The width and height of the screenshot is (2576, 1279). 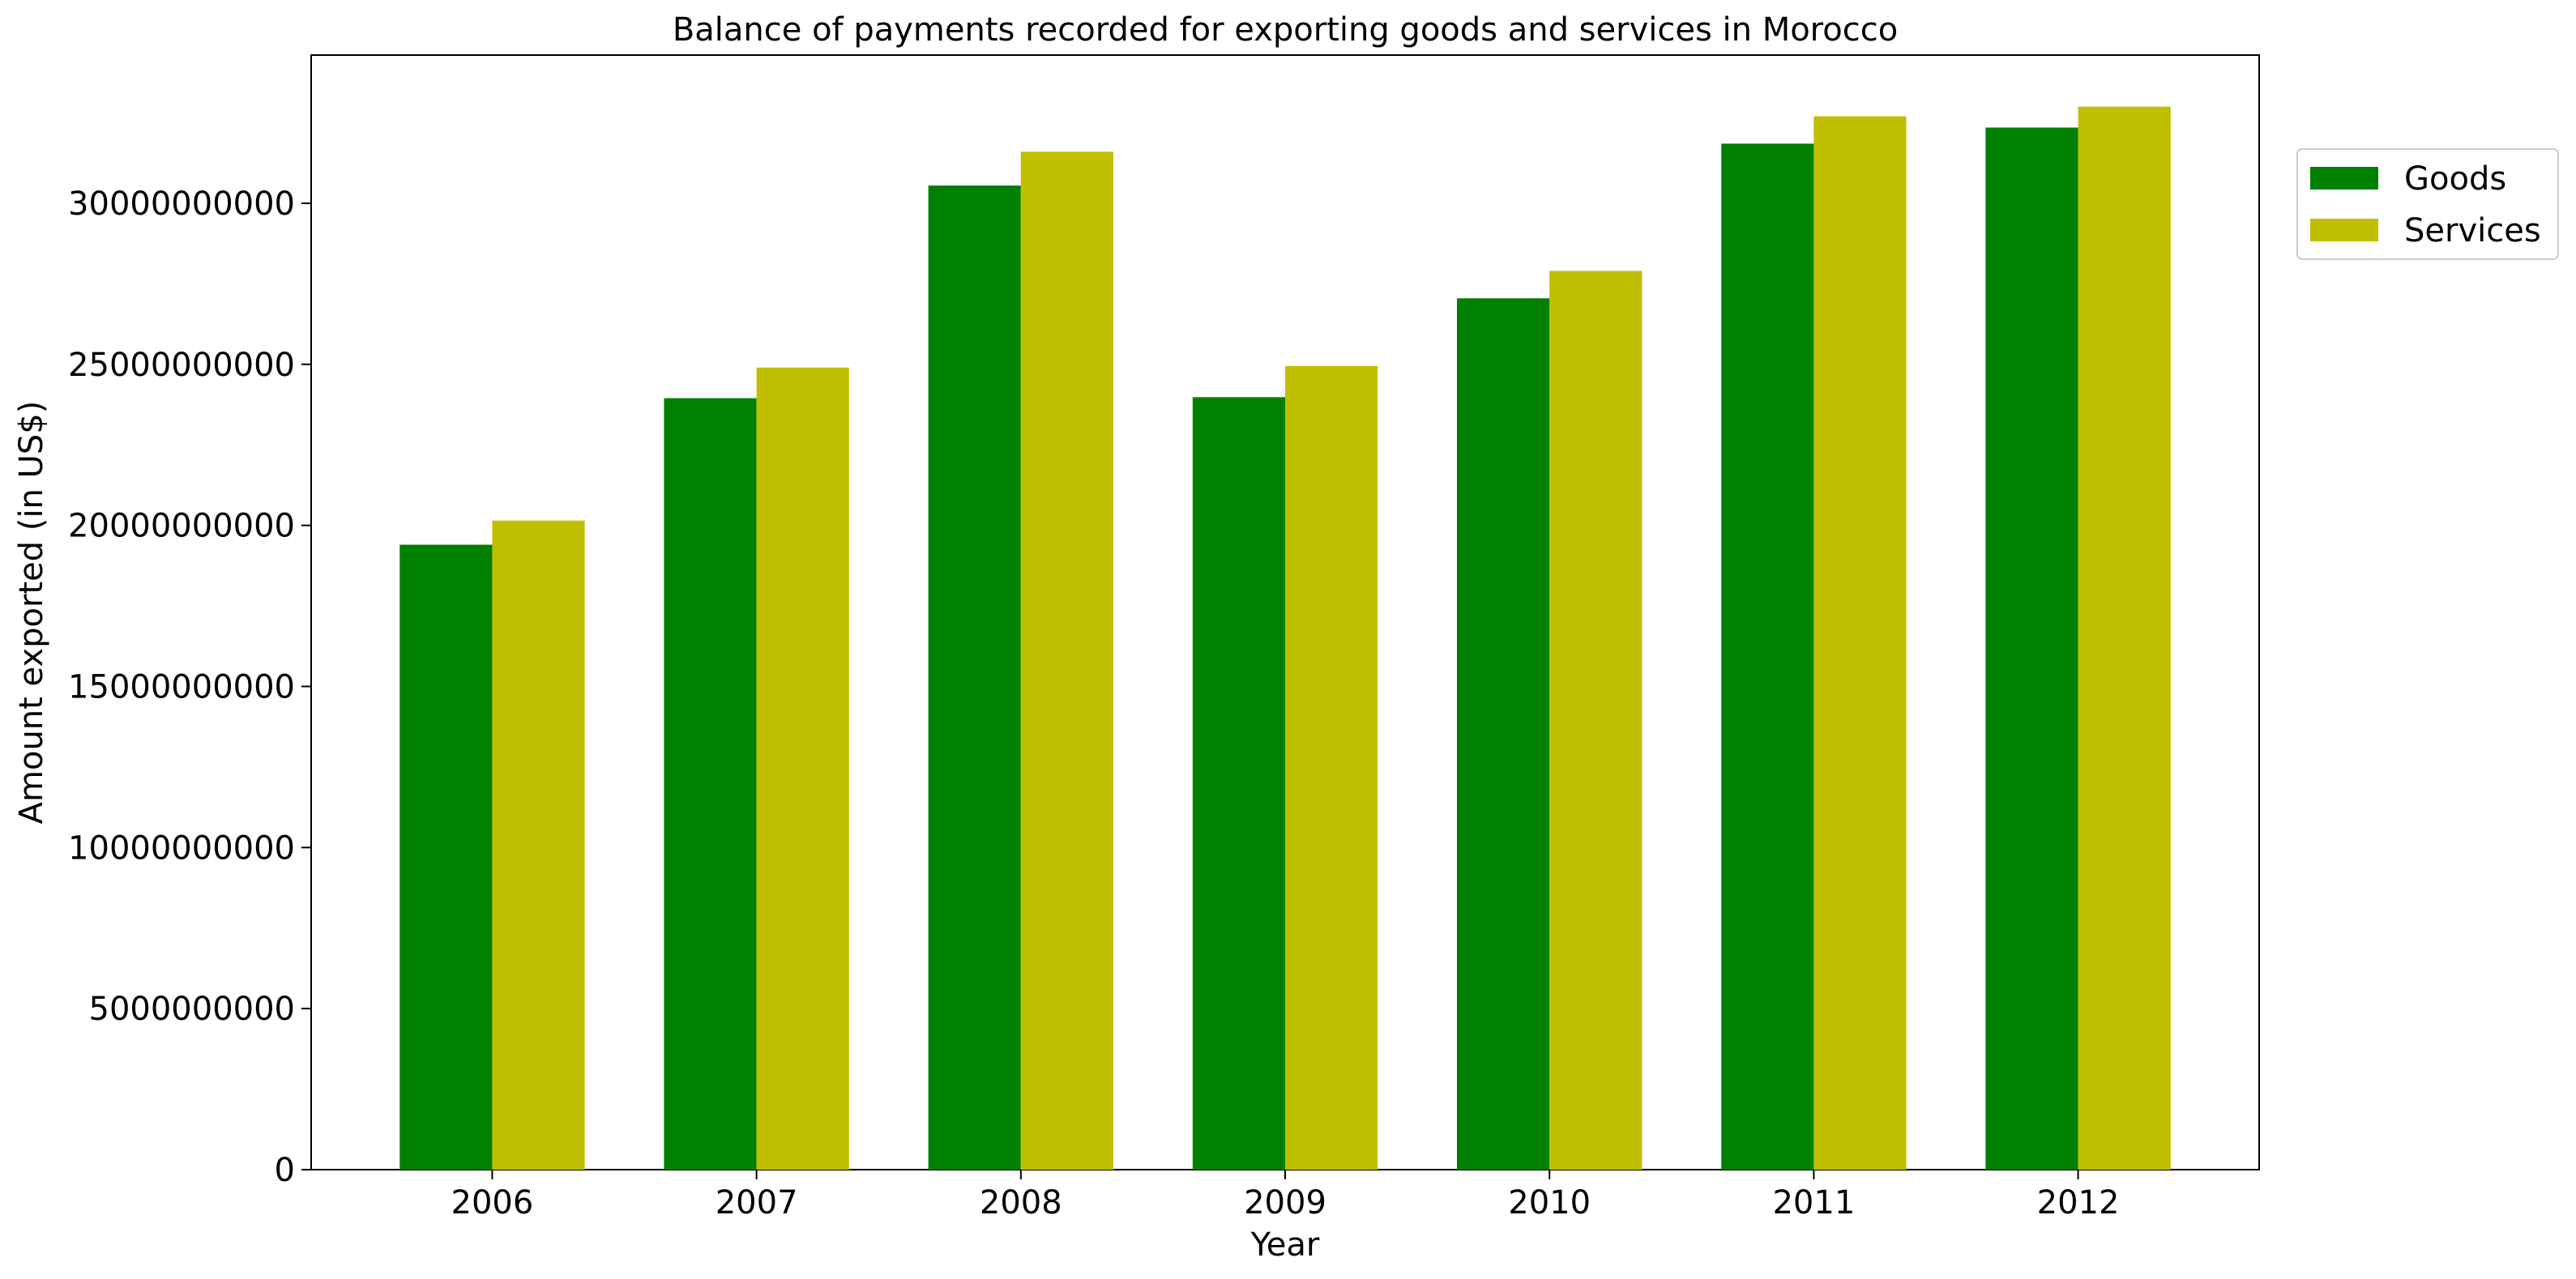 I want to click on x-axis-label: Year, so click(x=1285, y=1245).